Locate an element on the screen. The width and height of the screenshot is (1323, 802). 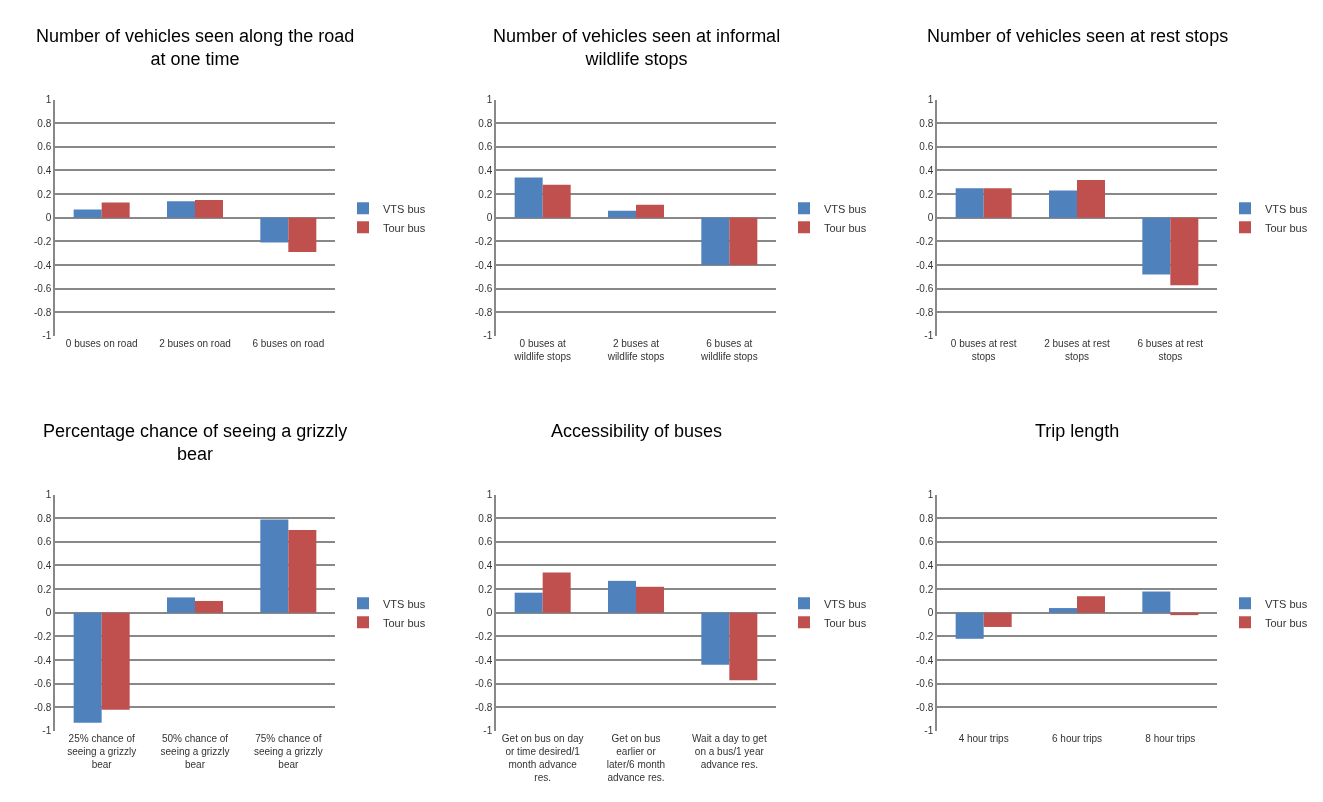
x-tick-label: 2 buses at wildlife stops is located at coordinates (635, 349).